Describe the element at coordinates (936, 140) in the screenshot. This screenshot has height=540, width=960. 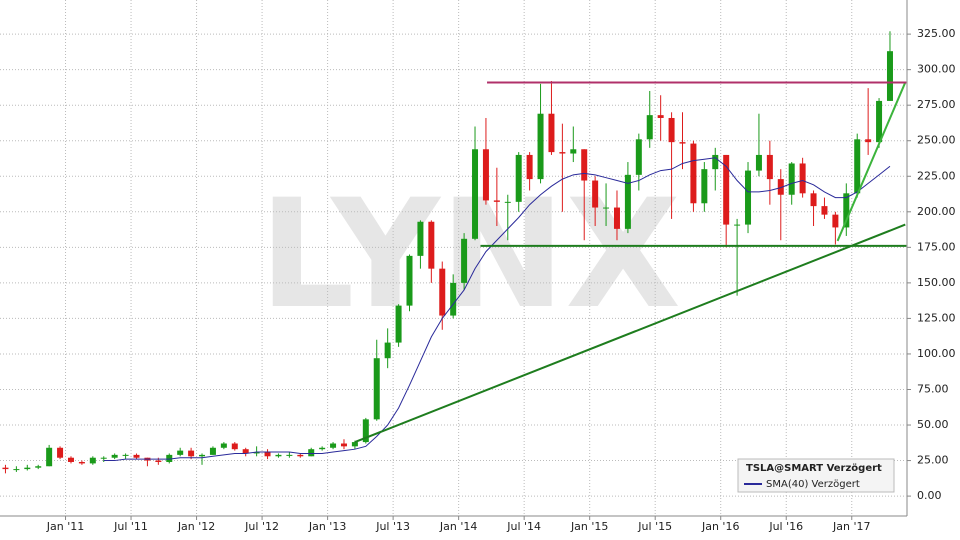
I see `y-tick-label: 250.00` at that location.